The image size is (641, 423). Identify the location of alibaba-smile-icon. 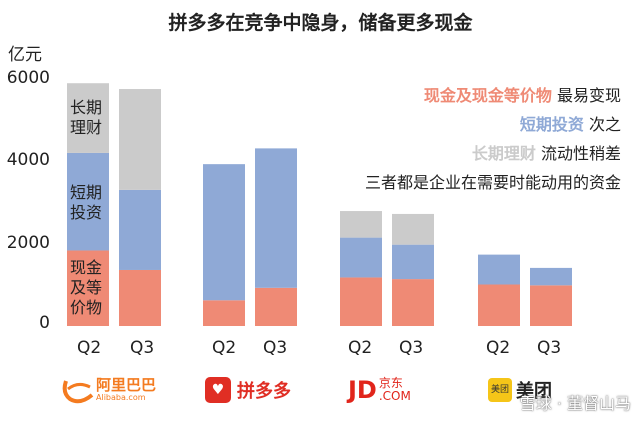
(78, 392).